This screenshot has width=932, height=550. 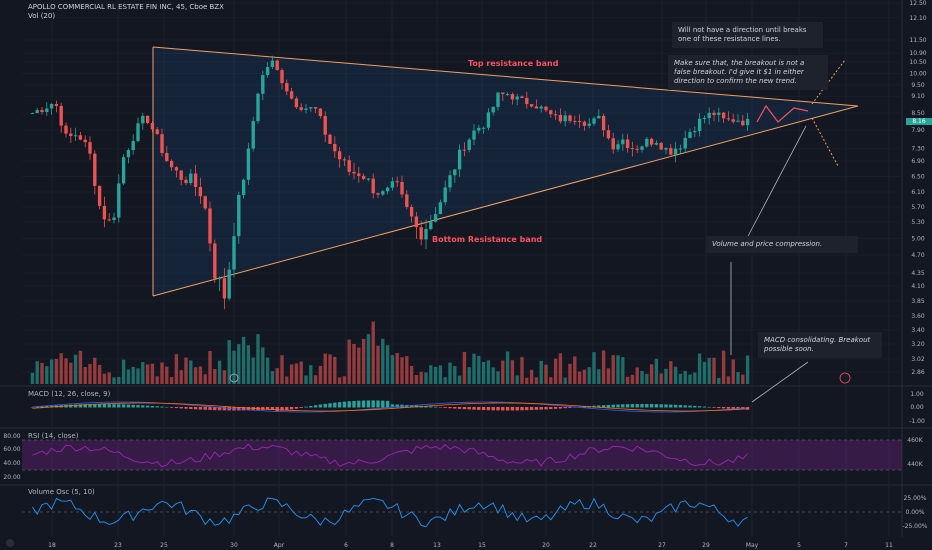 I want to click on price-tick-label: 8.50, so click(x=918, y=113).